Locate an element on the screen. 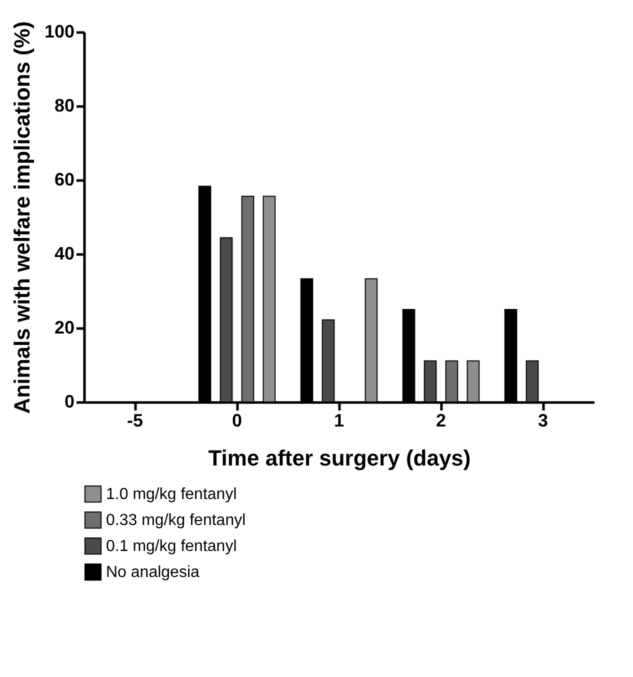 The height and width of the screenshot is (677, 633). y-tick-label: 20 is located at coordinates (64, 328).